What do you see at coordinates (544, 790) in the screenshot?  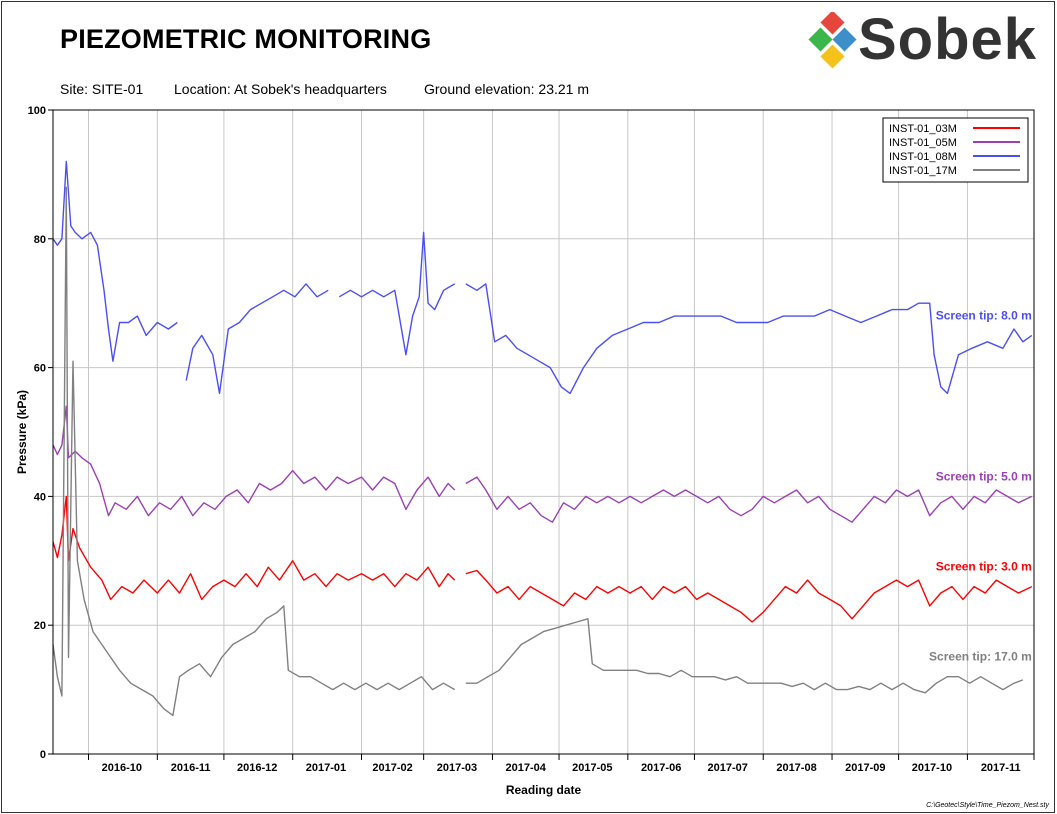 I see `x-axis-title: Reading date` at bounding box center [544, 790].